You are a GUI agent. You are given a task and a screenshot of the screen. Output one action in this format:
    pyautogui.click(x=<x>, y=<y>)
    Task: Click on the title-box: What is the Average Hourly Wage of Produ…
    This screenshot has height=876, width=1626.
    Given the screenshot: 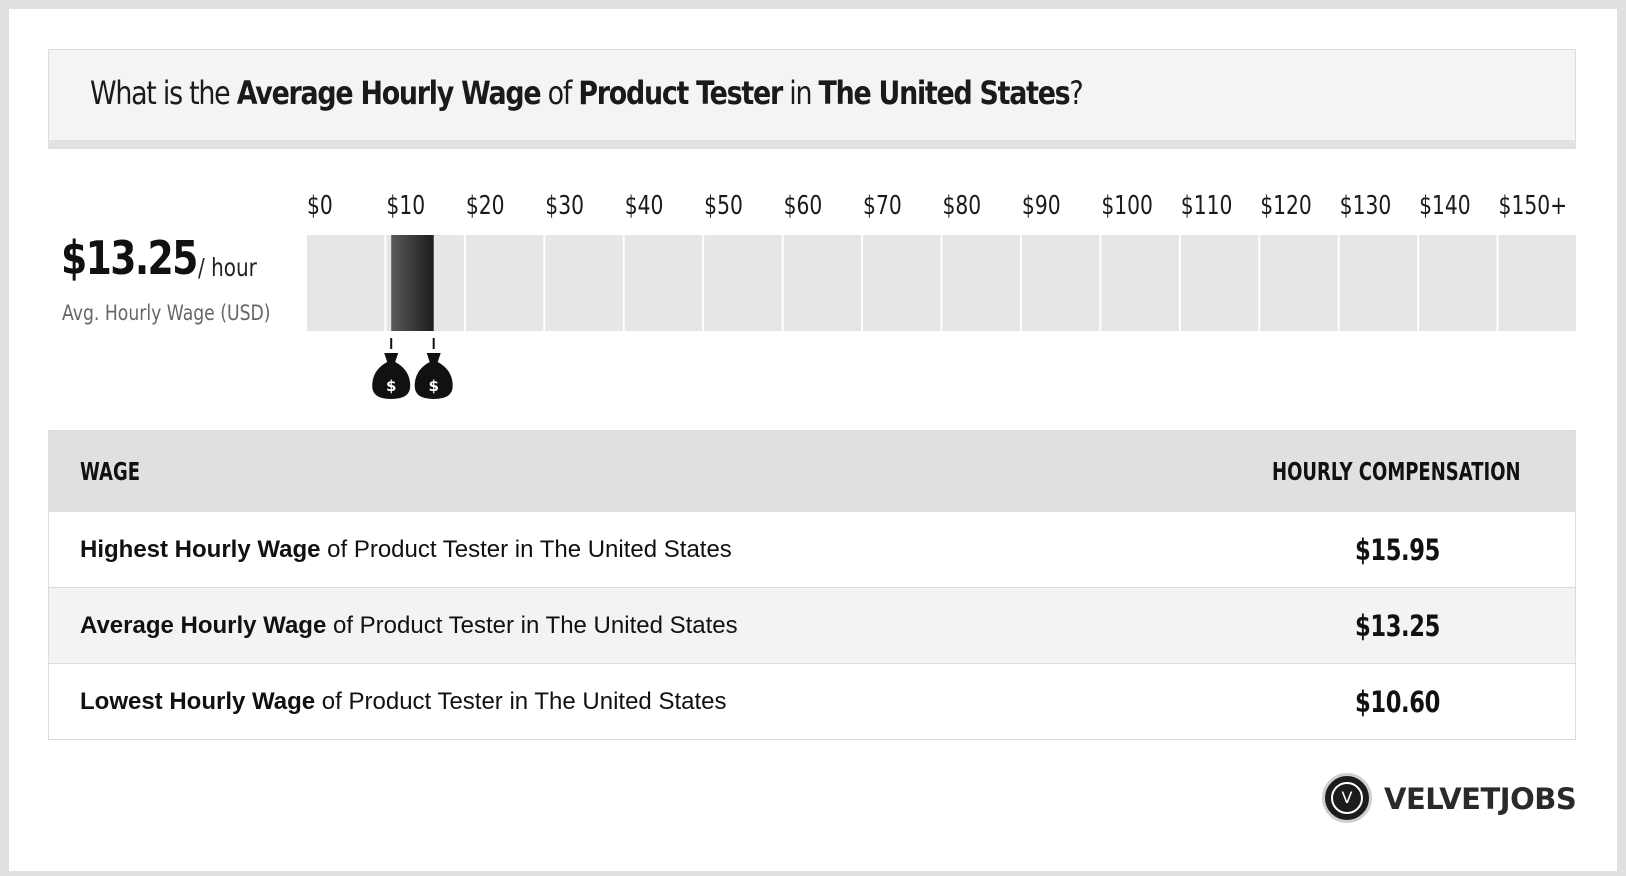 What is the action you would take?
    pyautogui.click(x=812, y=99)
    